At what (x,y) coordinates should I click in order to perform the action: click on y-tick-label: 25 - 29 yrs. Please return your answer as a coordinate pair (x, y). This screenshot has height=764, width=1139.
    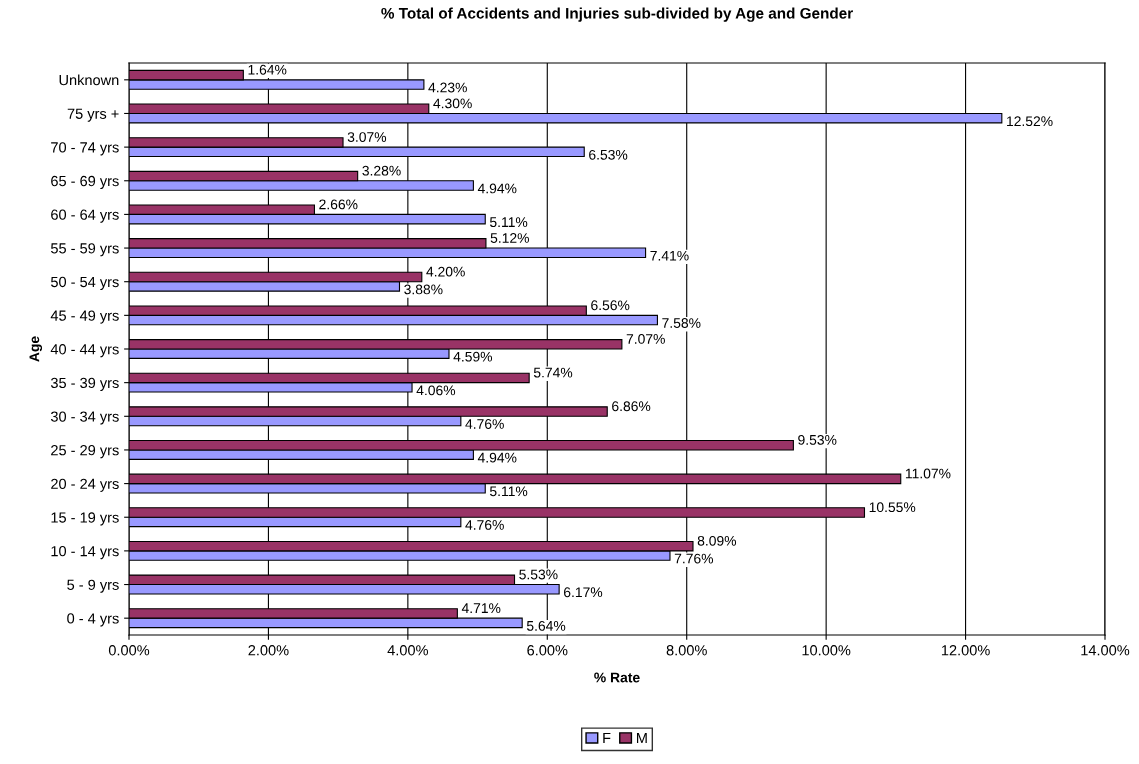
    Looking at the image, I should click on (85, 452).